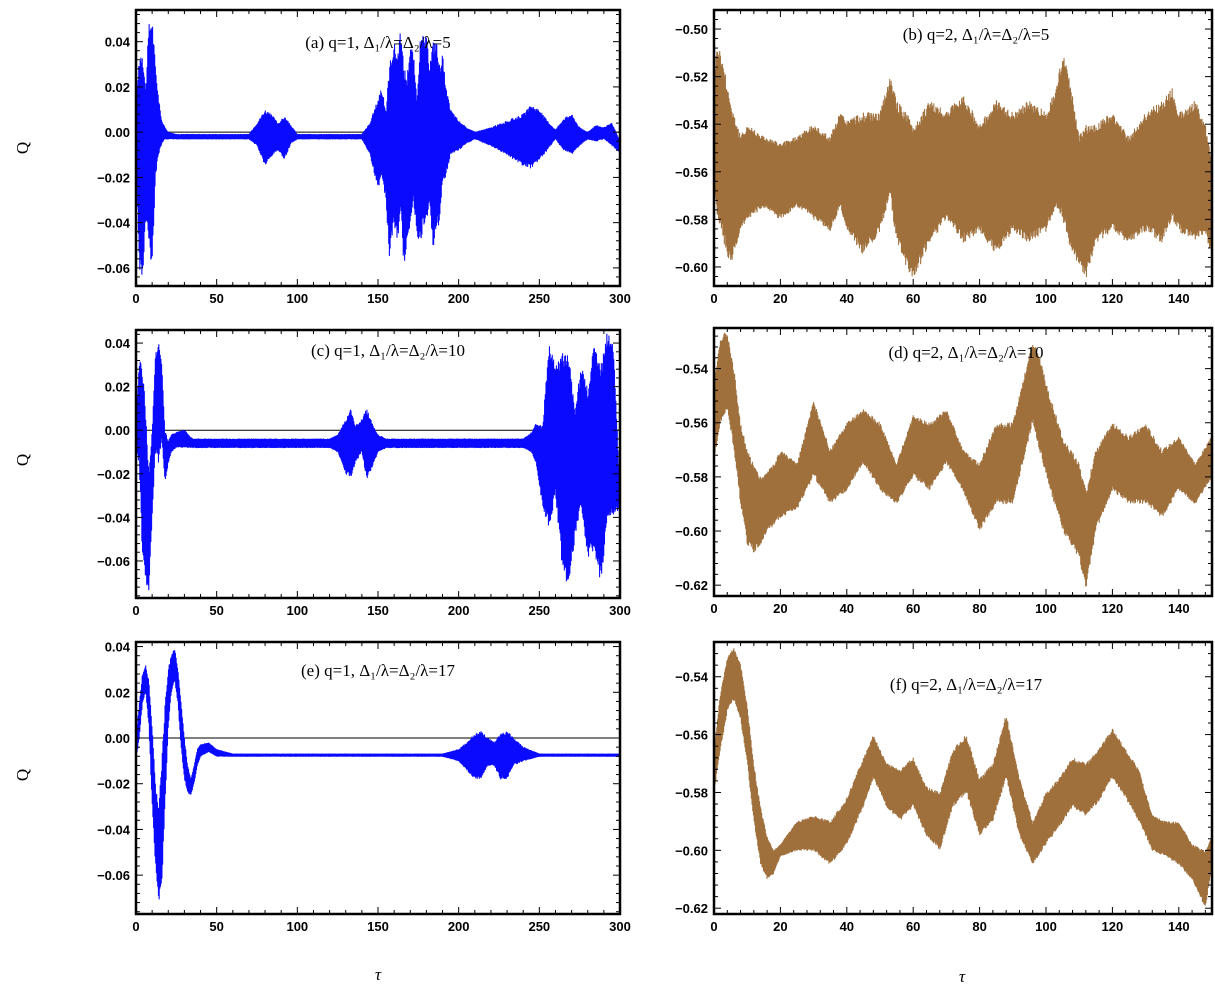 The width and height of the screenshot is (1215, 987). What do you see at coordinates (976, 34) in the screenshot?
I see `panel-title: (b) q=2, Δ₁/λ=Δ₂/λ=5` at bounding box center [976, 34].